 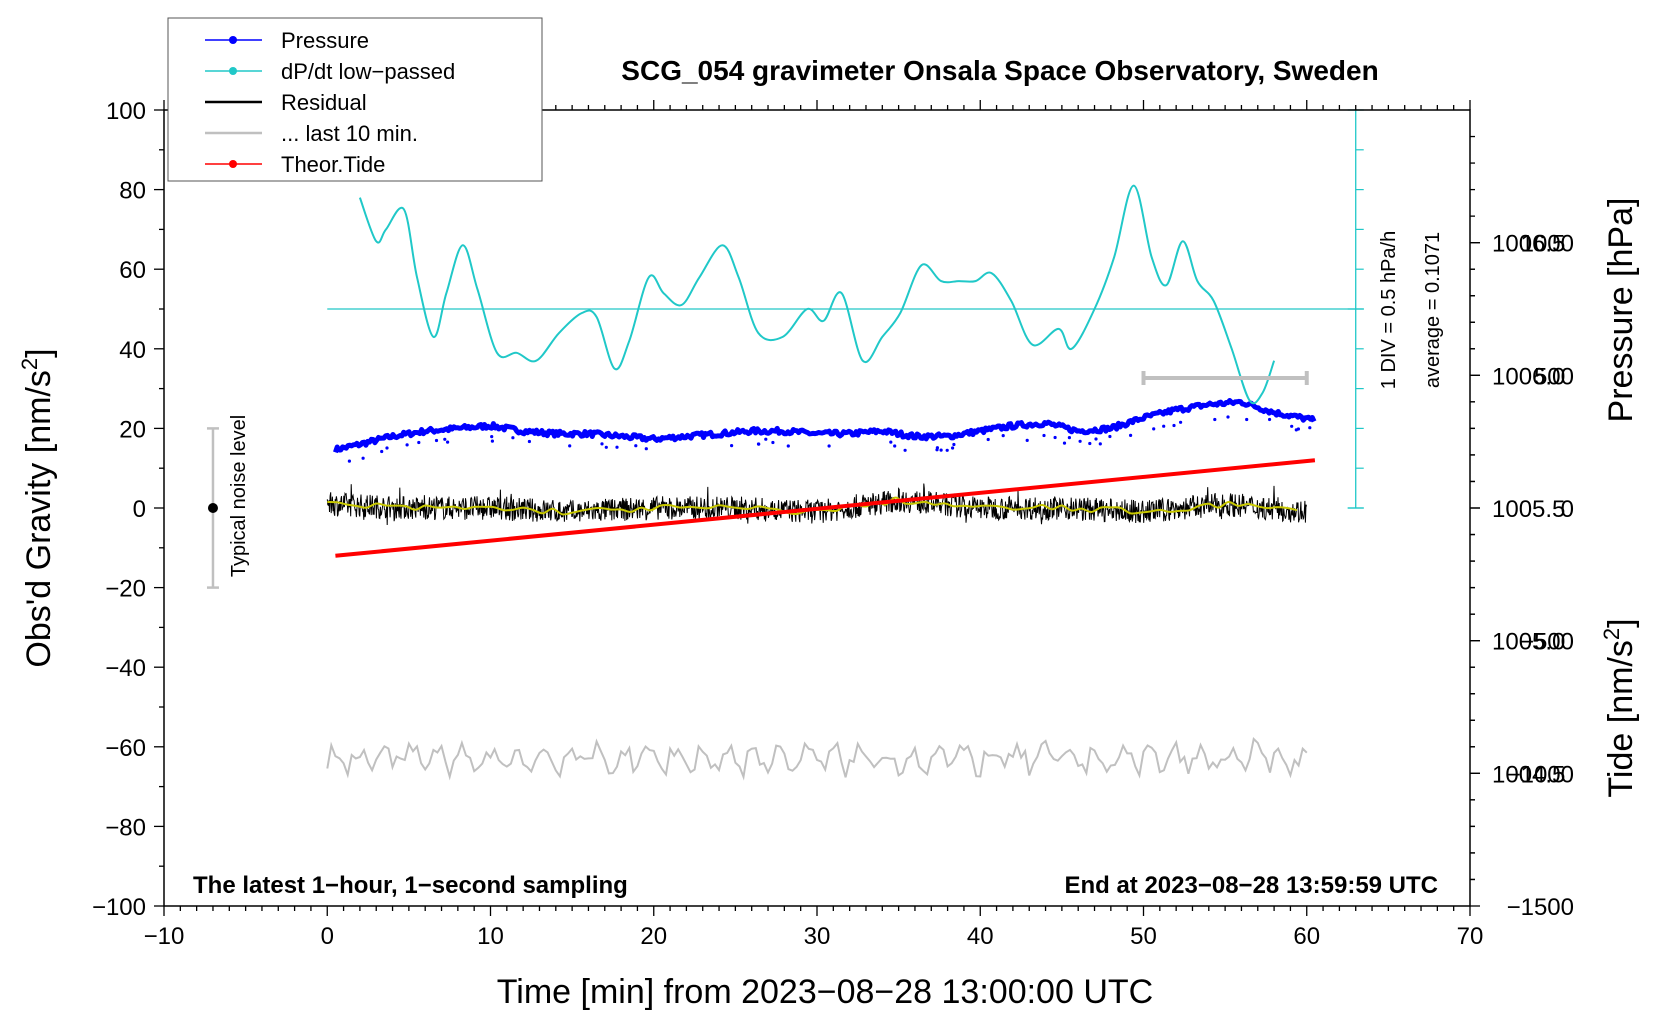 What do you see at coordinates (29, 364) in the screenshot?
I see `y-axis-title-sup: 2` at bounding box center [29, 364].